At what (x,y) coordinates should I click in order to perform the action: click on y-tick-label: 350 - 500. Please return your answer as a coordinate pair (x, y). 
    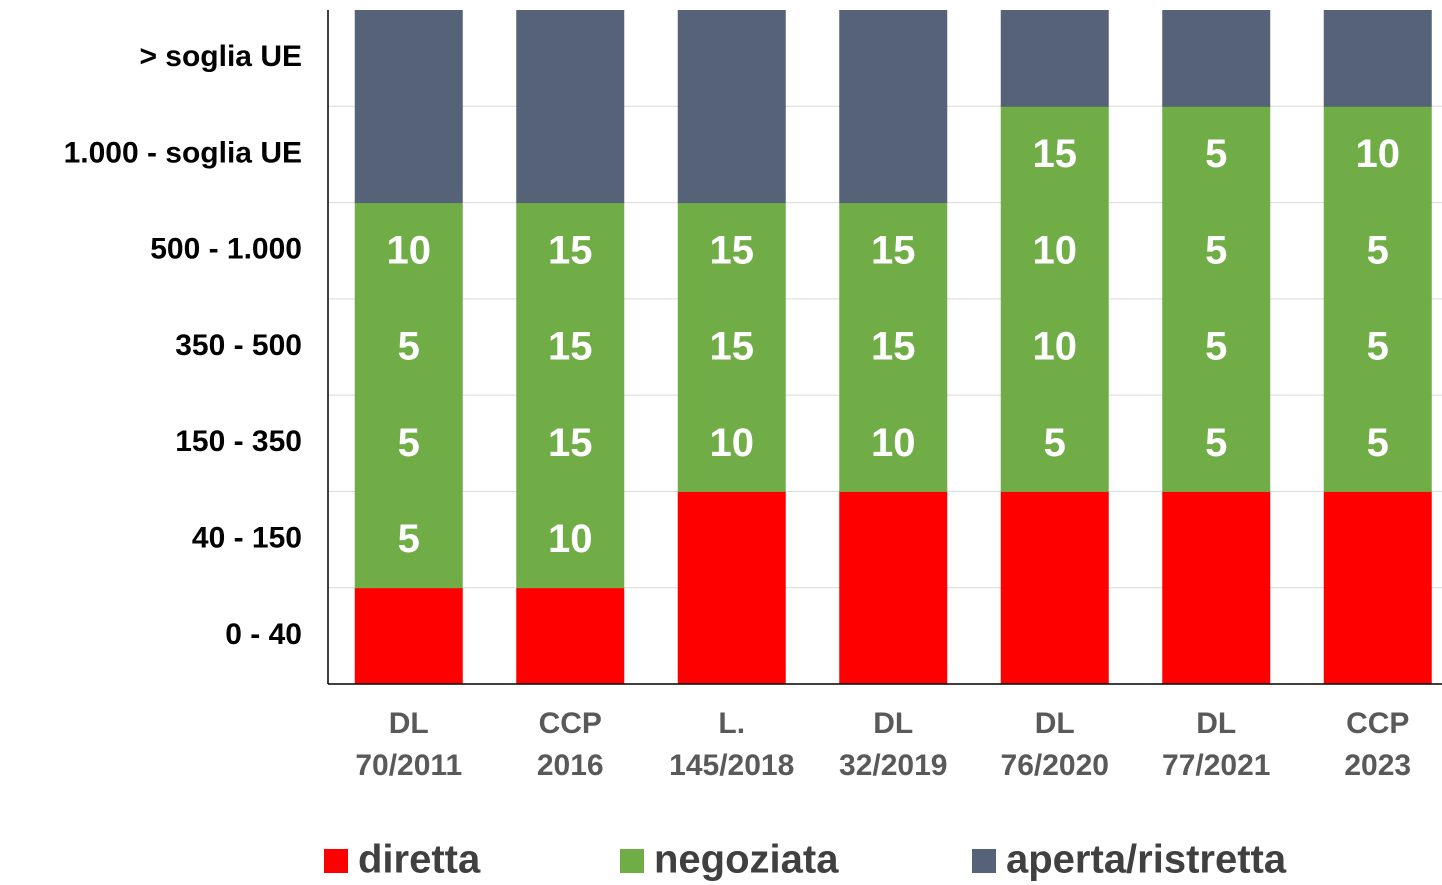
    Looking at the image, I should click on (238, 345).